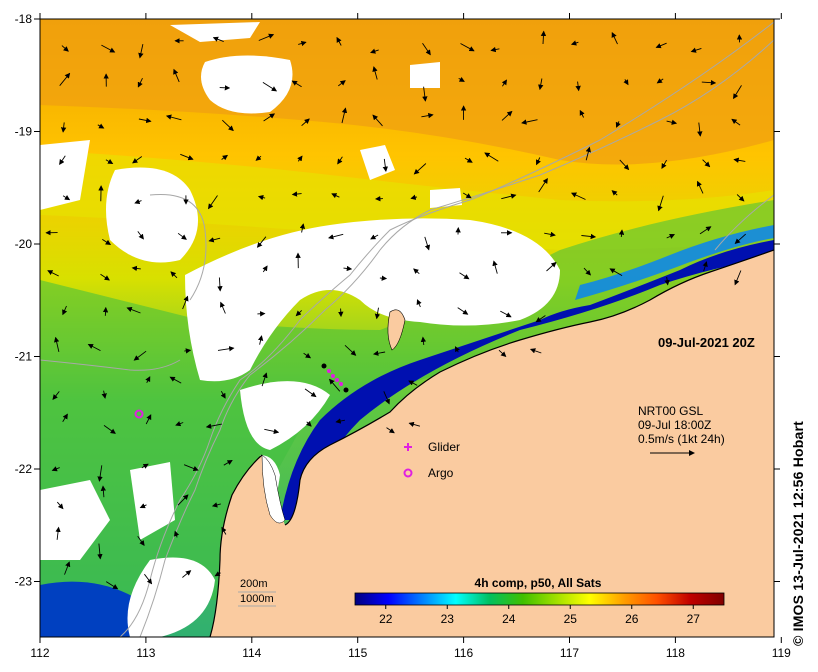  I want to click on colorbar-tick-label: 24, so click(509, 619).